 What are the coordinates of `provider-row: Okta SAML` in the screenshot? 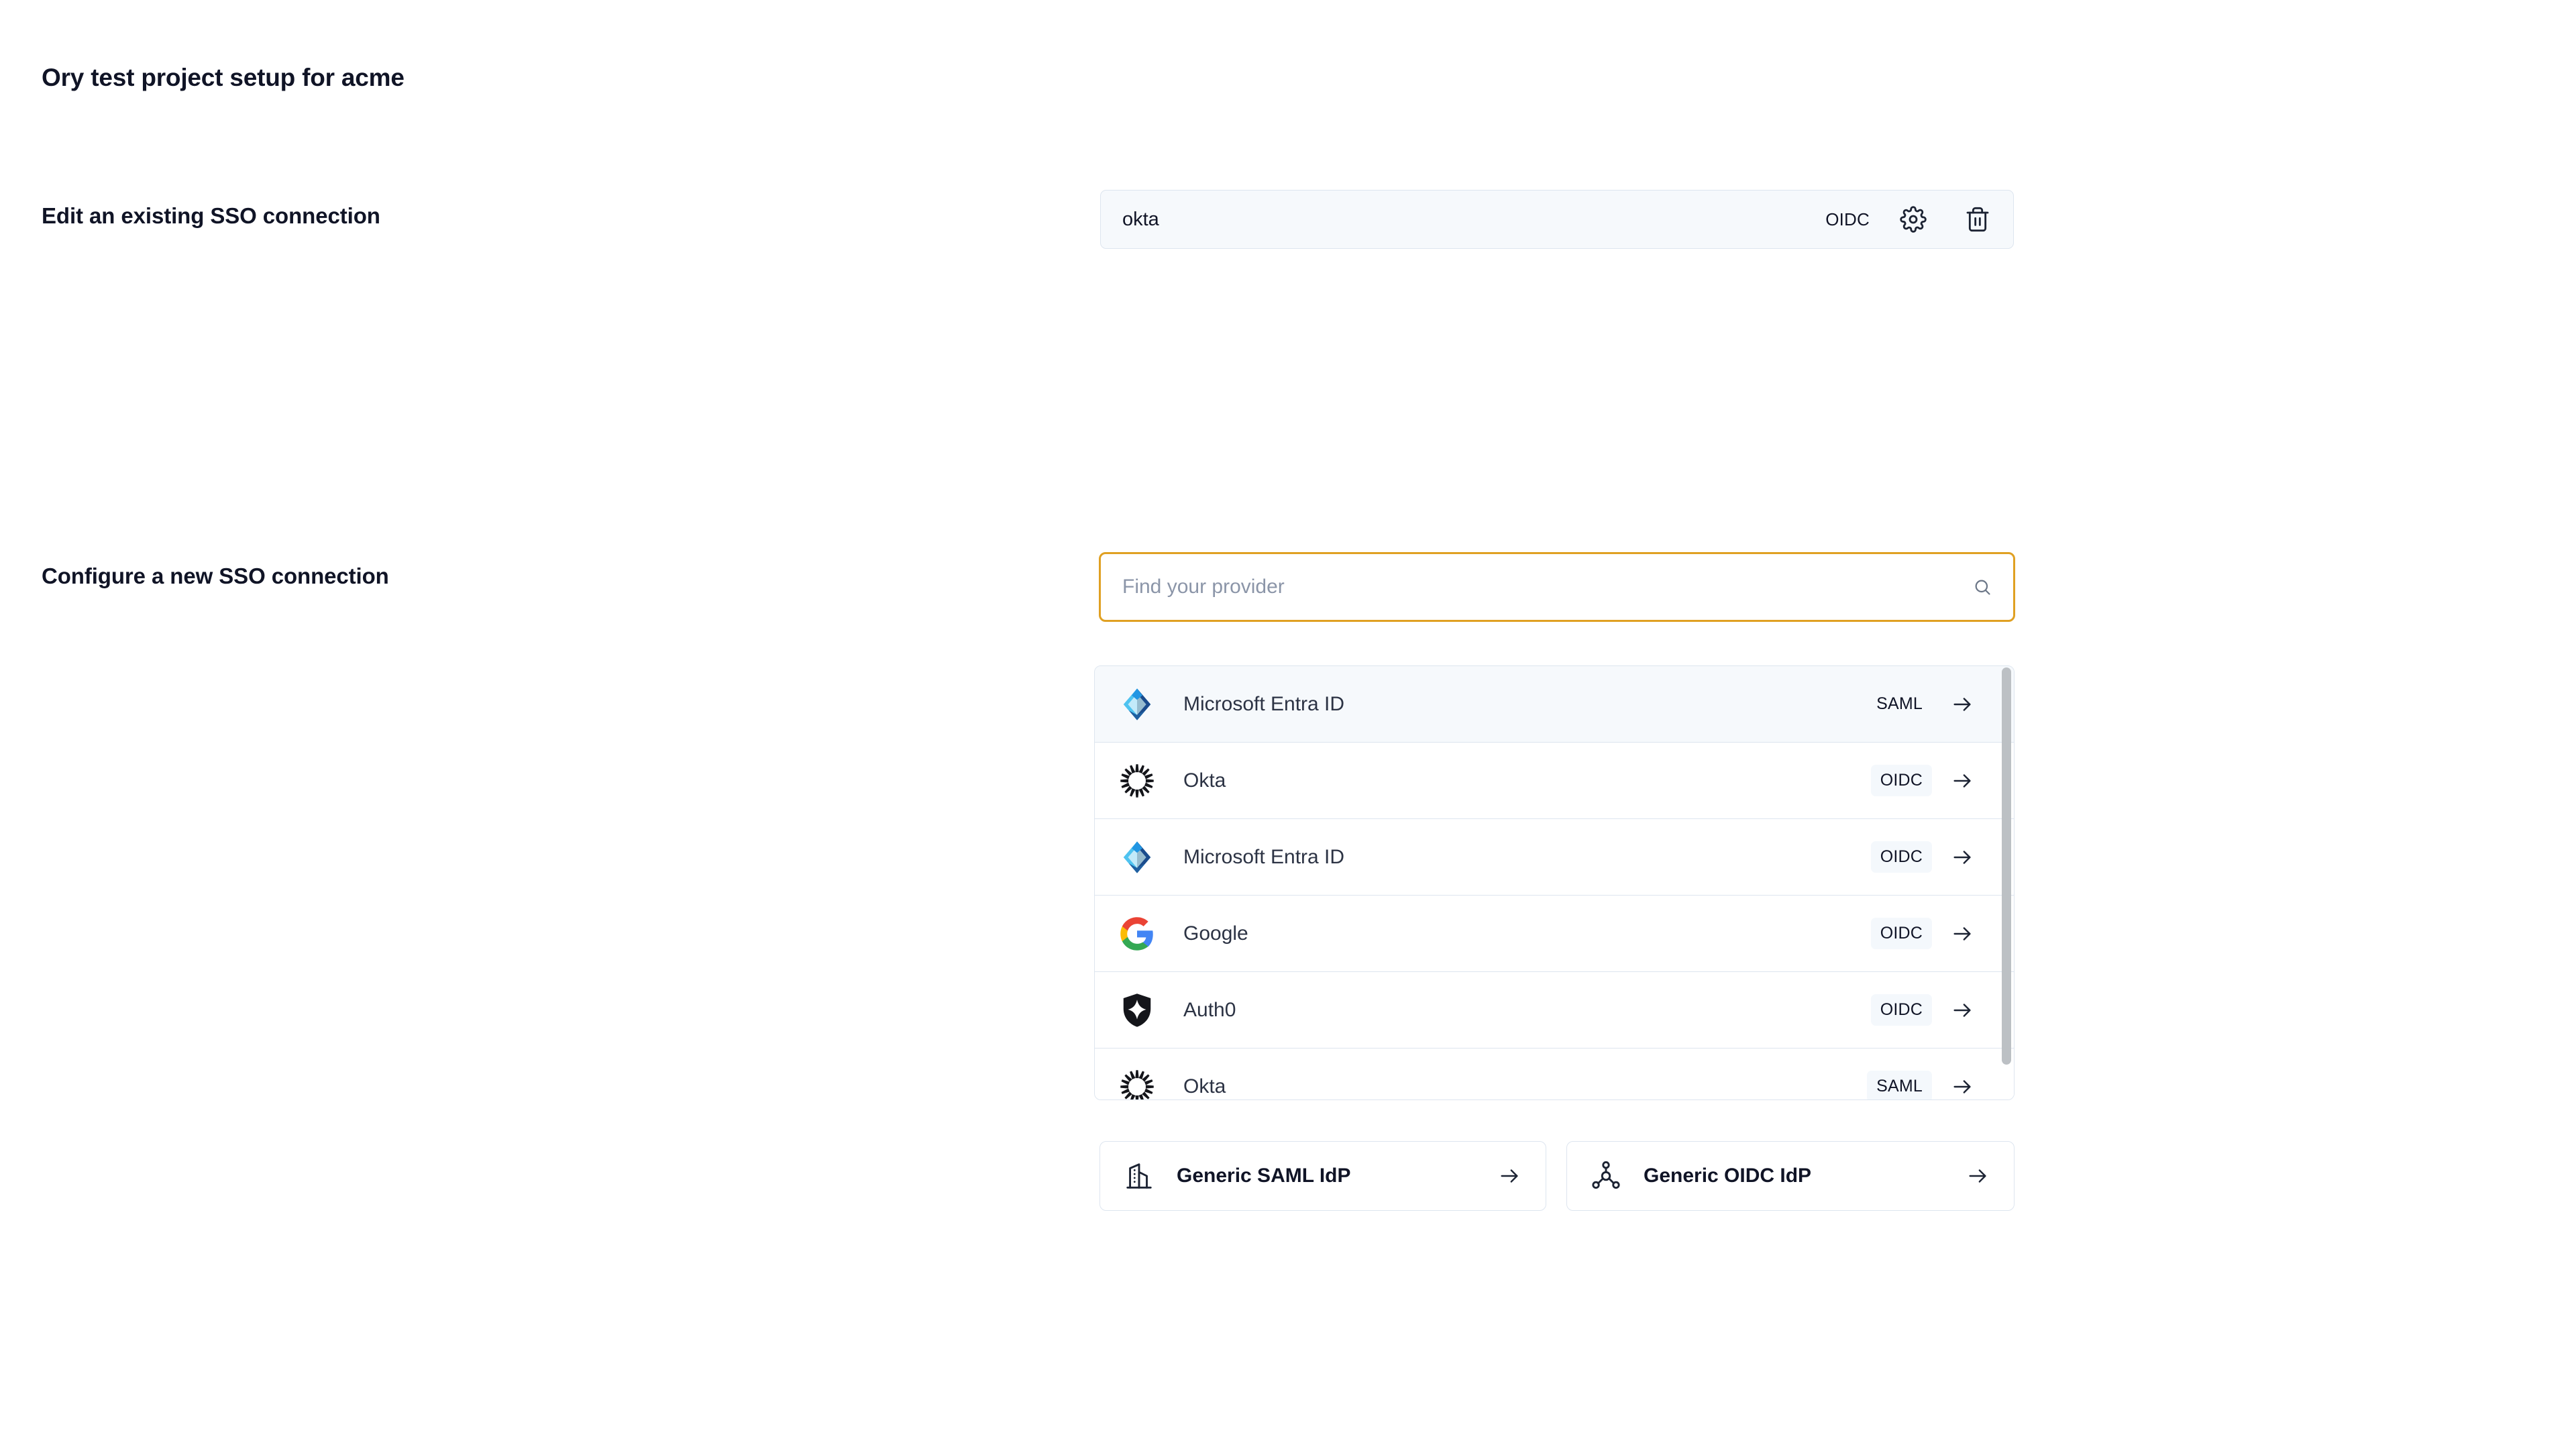 It's located at (1554, 1074).